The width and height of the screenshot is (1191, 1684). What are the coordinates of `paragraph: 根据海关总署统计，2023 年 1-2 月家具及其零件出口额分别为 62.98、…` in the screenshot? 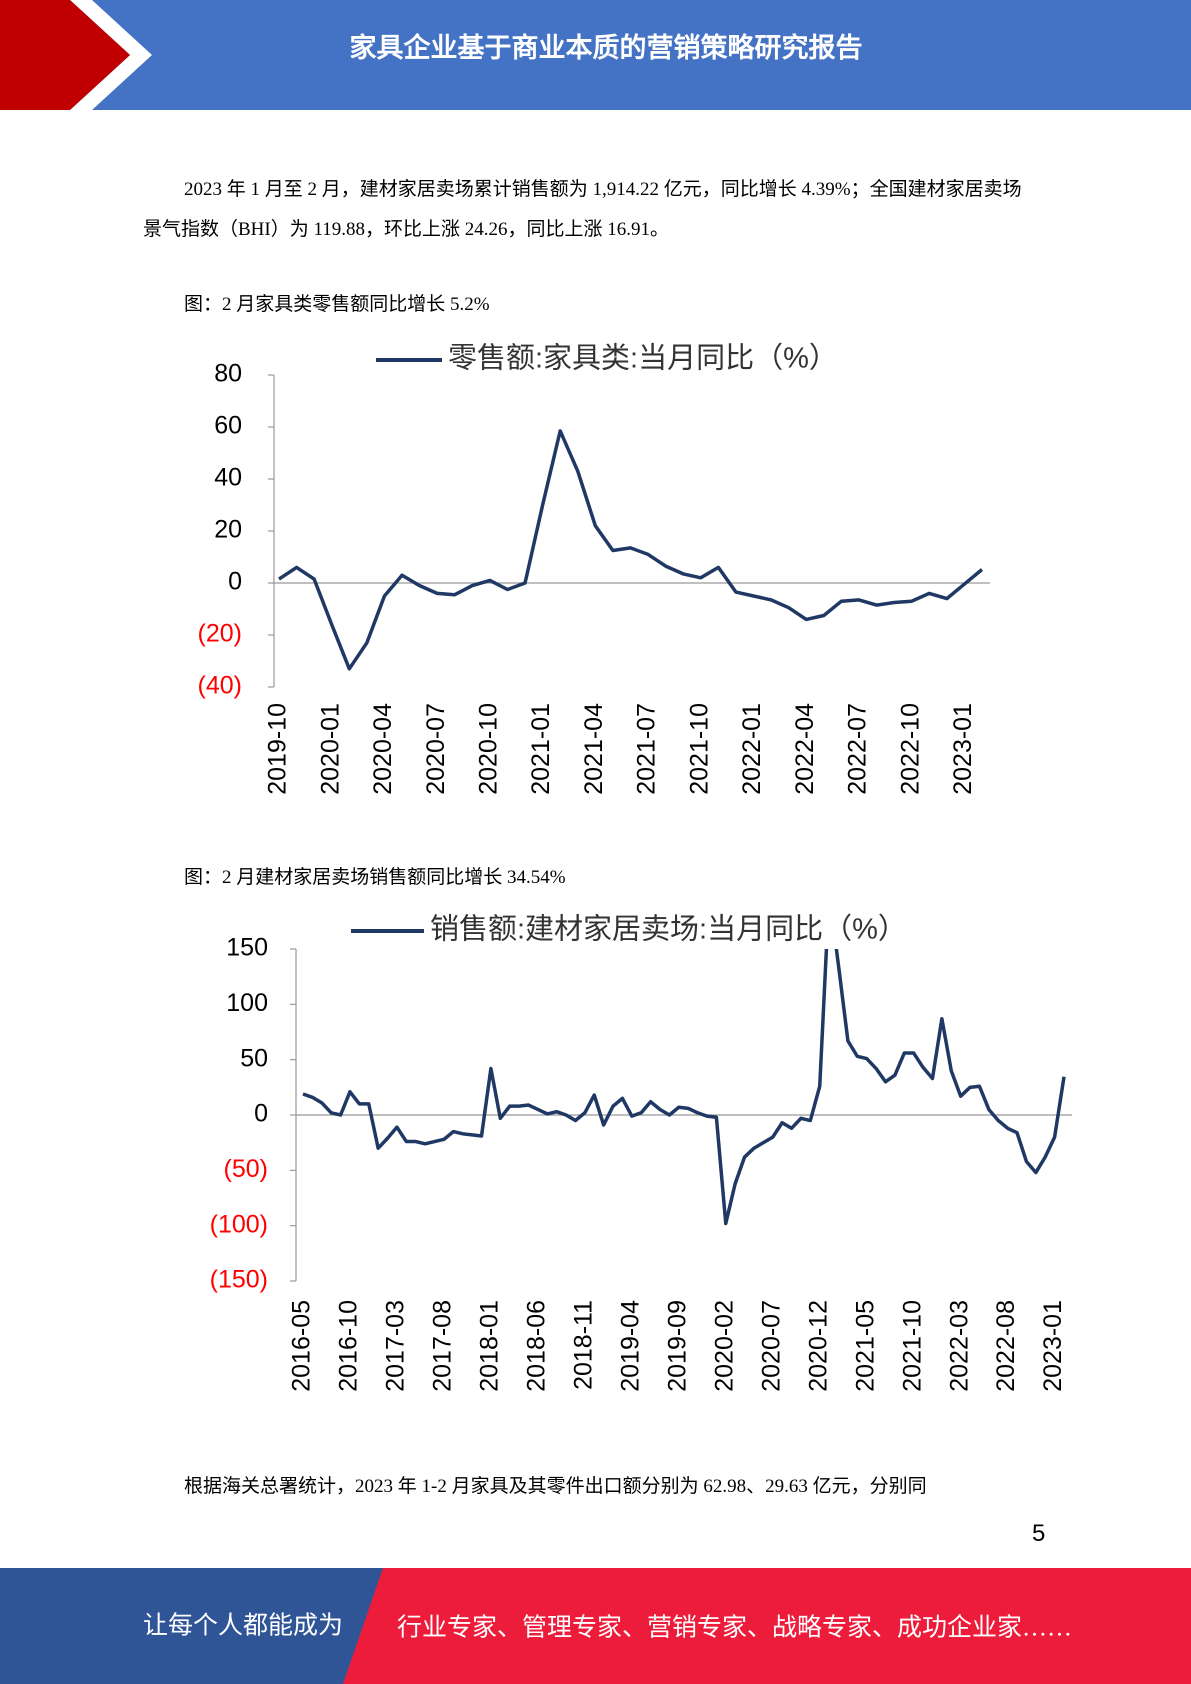 It's located at (555, 1486).